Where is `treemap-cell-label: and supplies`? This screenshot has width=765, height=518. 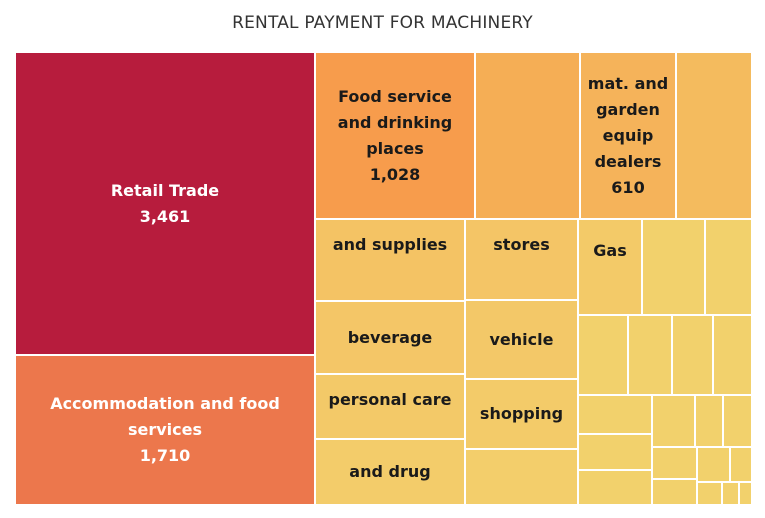 treemap-cell-label: and supplies is located at coordinates (390, 244).